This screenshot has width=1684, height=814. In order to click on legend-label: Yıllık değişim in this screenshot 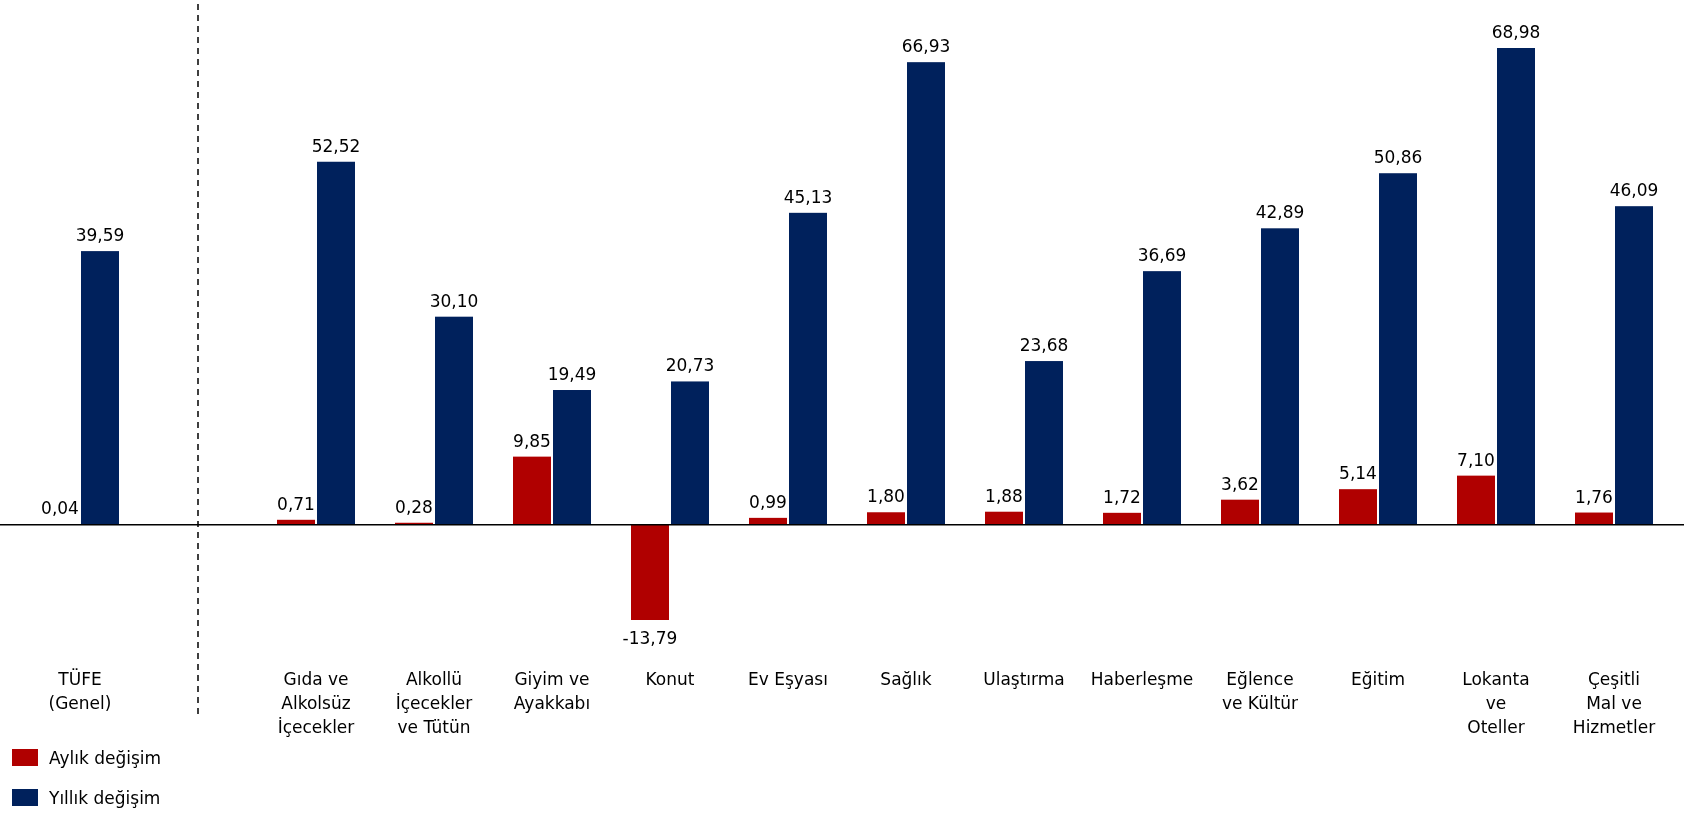, I will do `click(104, 798)`.